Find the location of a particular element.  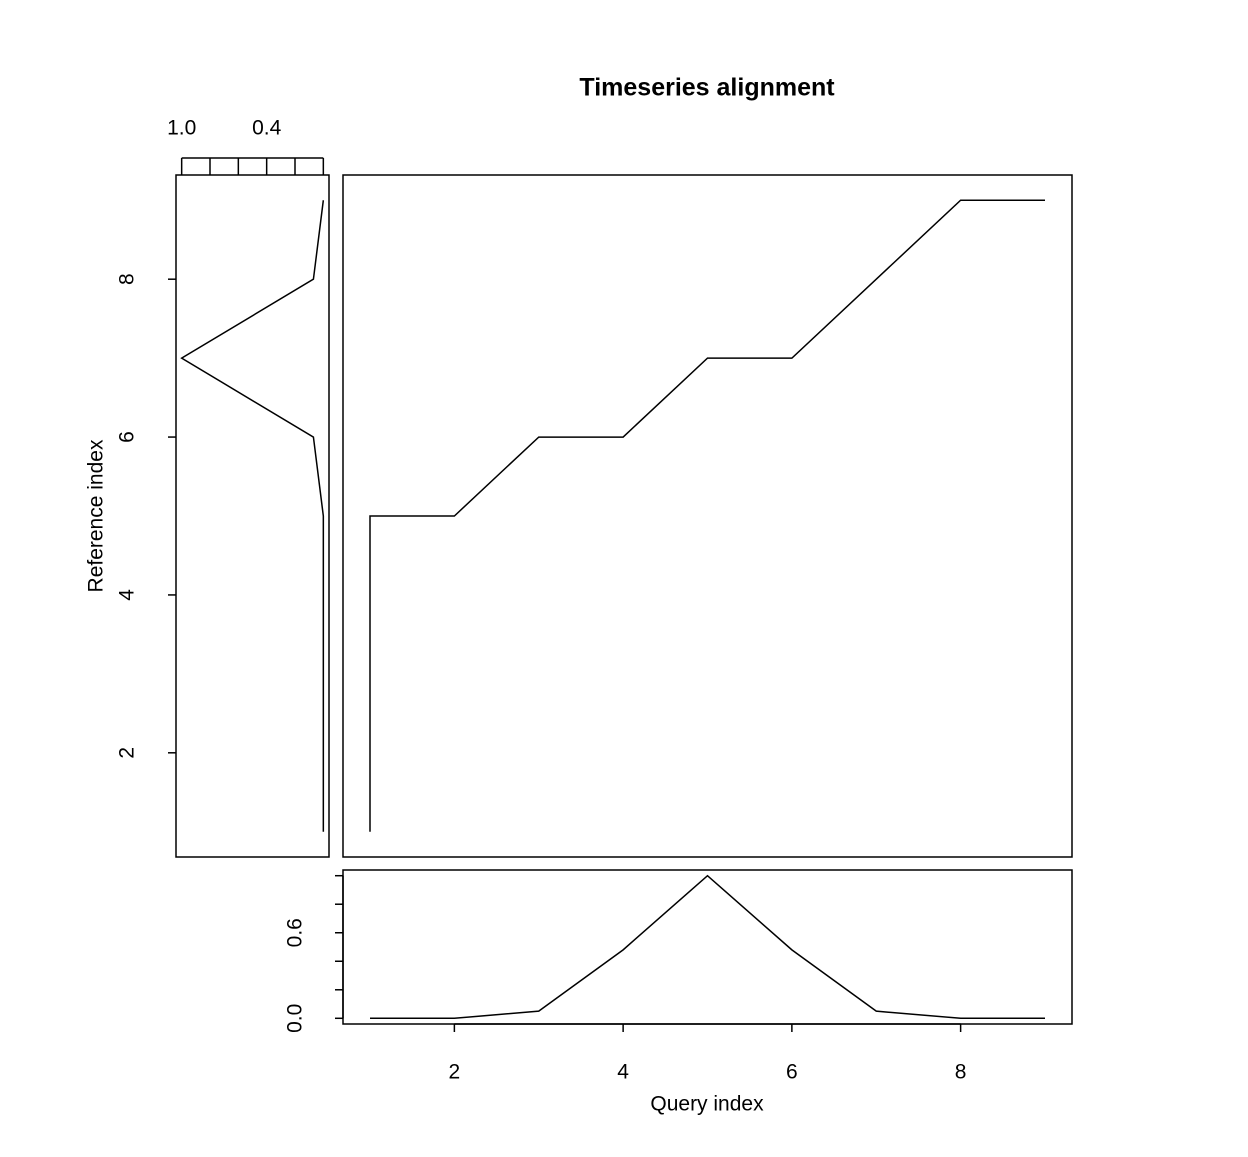

y-tick-label: 6 is located at coordinates (127, 437).